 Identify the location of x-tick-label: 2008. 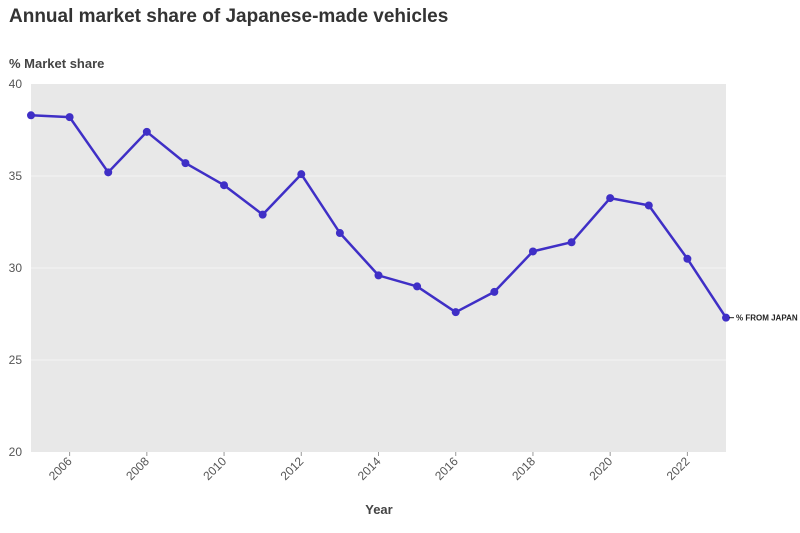
(137, 468).